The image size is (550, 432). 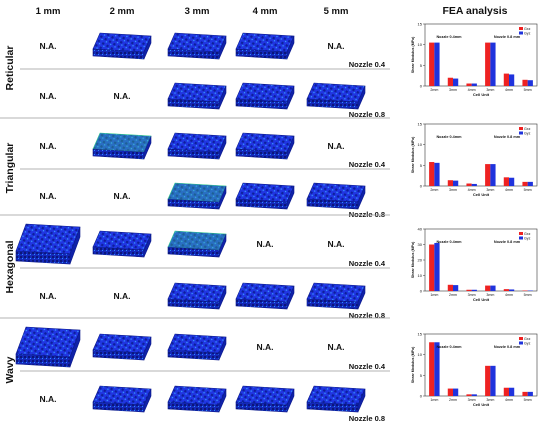 I want to click on column-header-3mm: 3 mm, so click(x=197, y=11).